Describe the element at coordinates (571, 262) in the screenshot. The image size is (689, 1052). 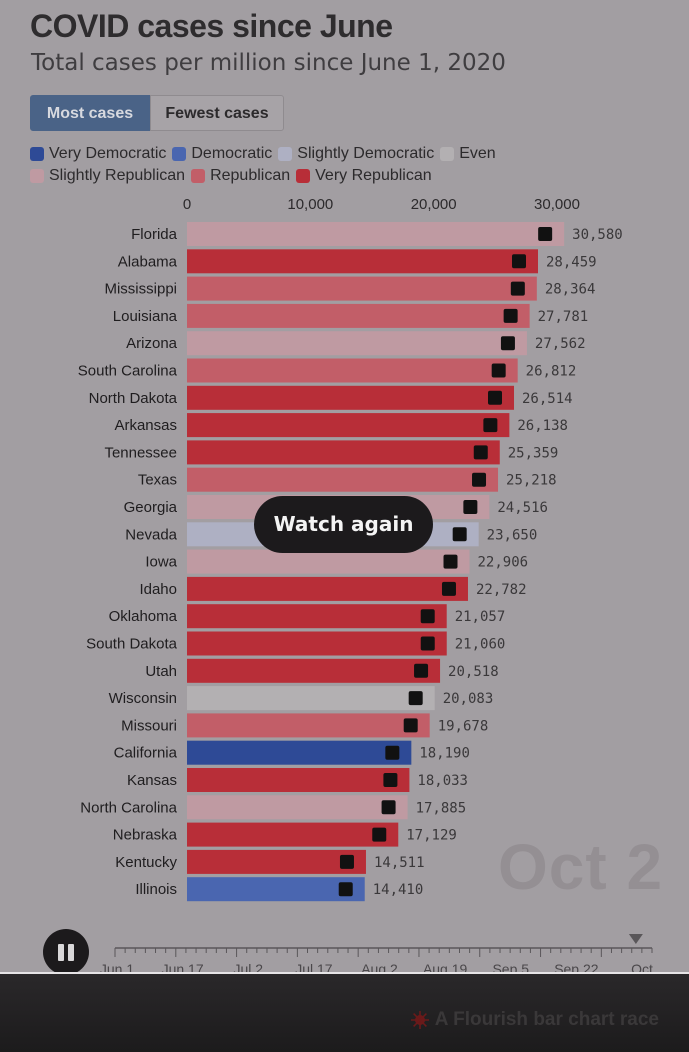
I see `value-label: 28,459` at that location.